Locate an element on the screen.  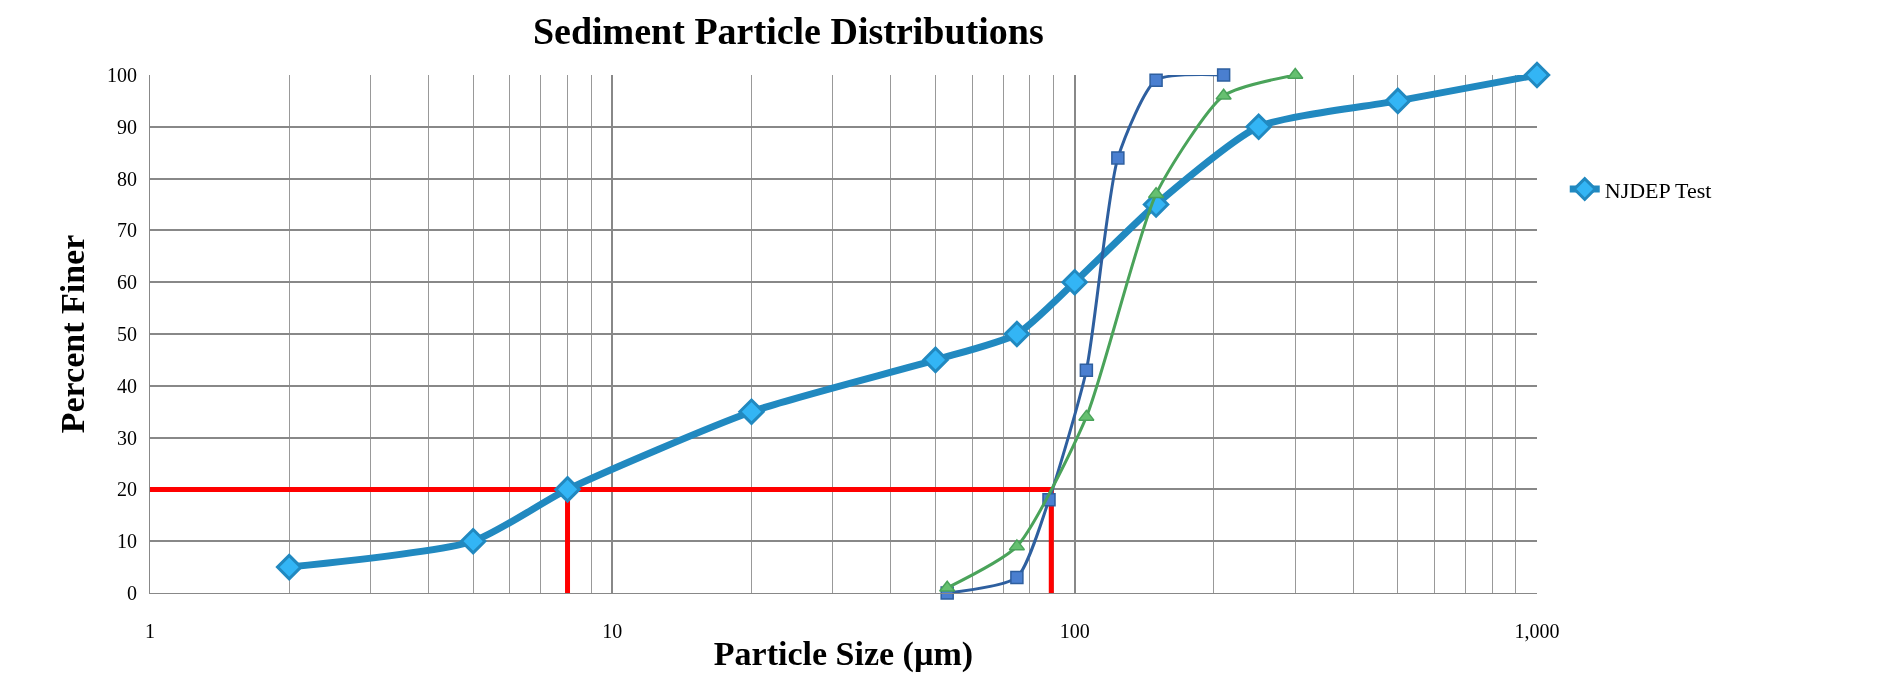
x-tick-label: 10 is located at coordinates (612, 631).